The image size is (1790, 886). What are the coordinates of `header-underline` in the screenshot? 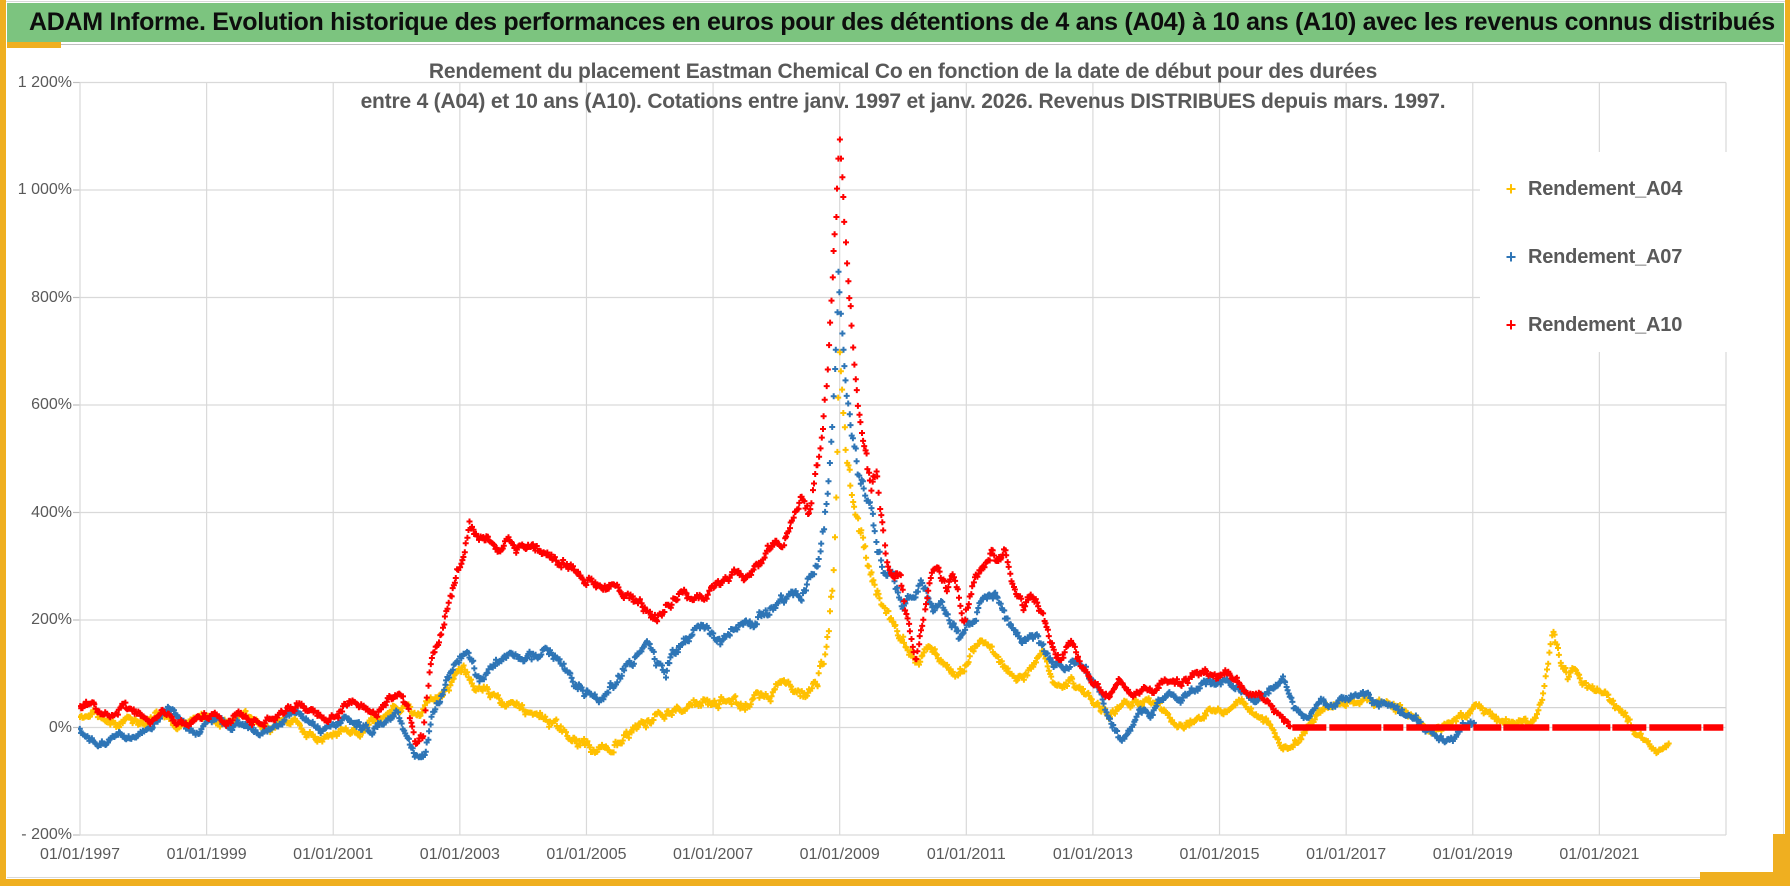 It's located at (922, 44).